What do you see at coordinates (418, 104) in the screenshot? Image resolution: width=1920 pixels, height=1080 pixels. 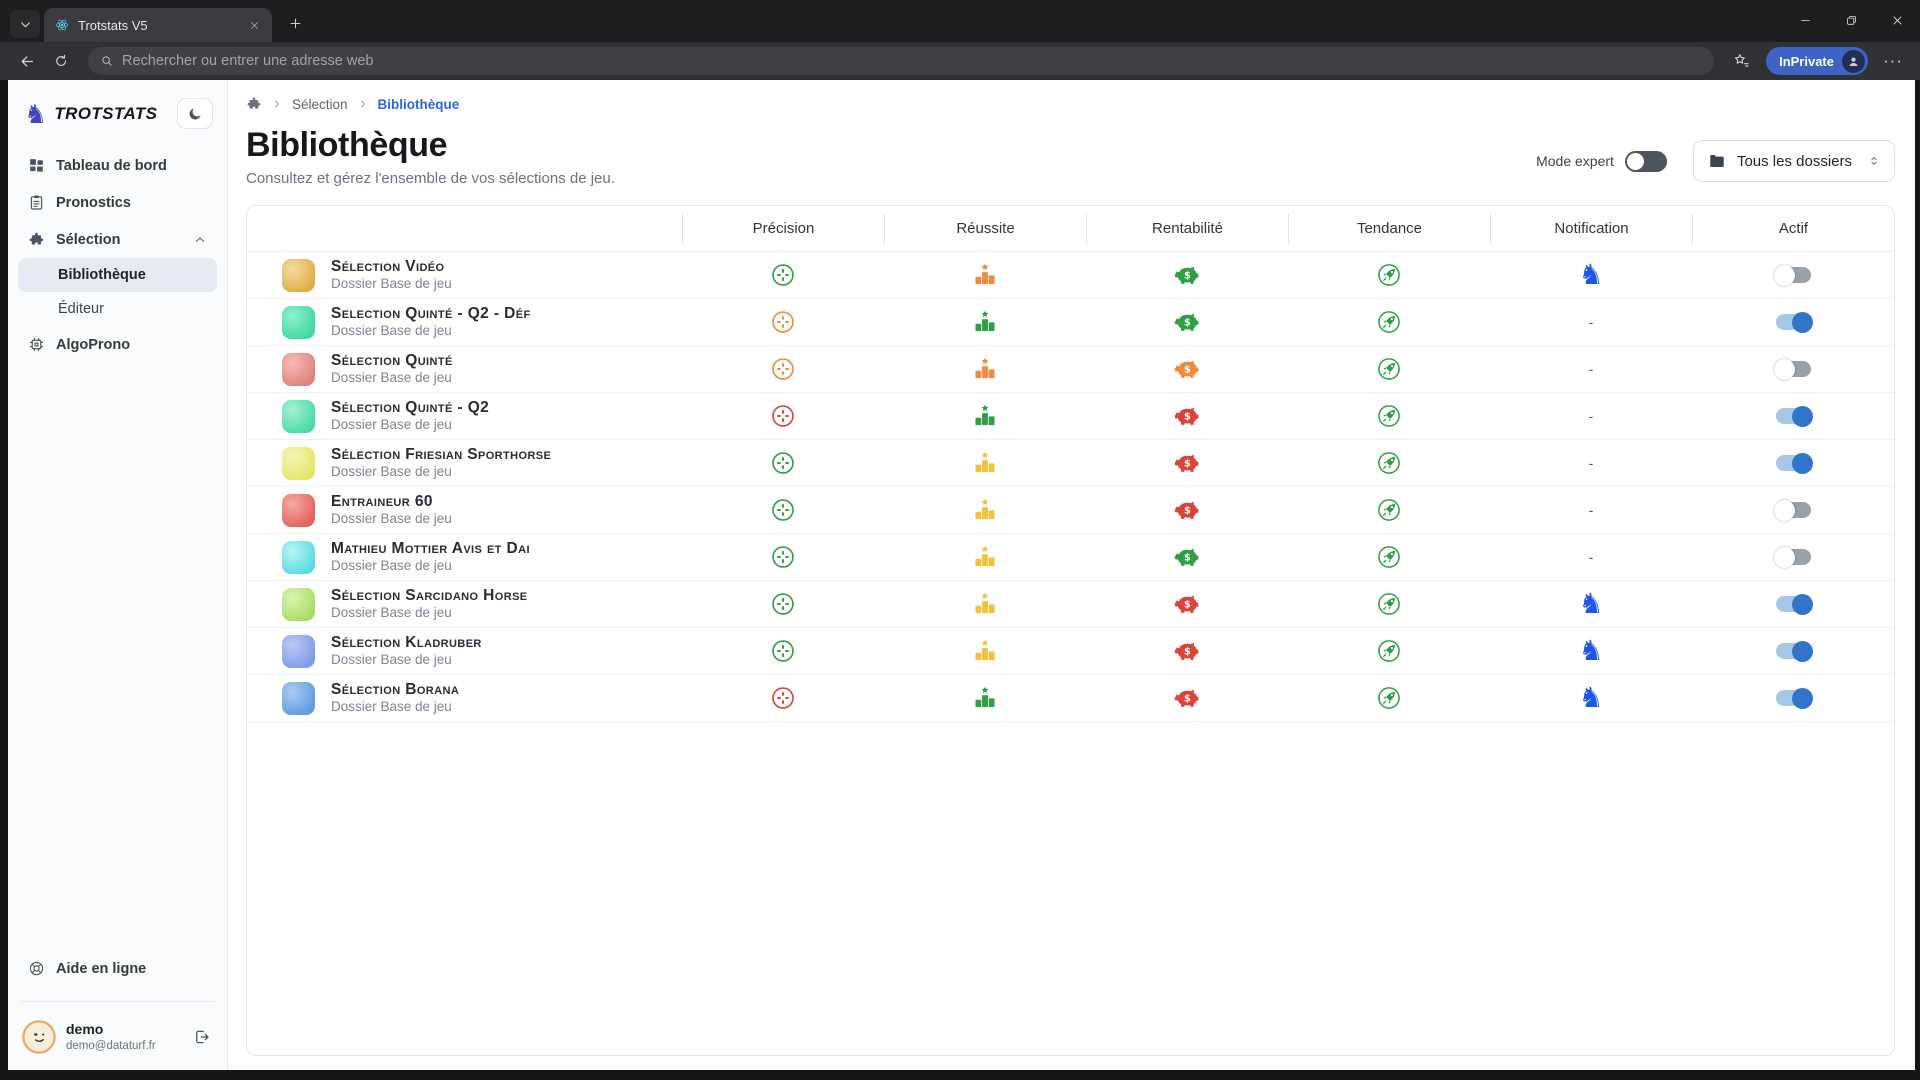 I see `breadcrumb-bibliotheque: Bibliothèque` at bounding box center [418, 104].